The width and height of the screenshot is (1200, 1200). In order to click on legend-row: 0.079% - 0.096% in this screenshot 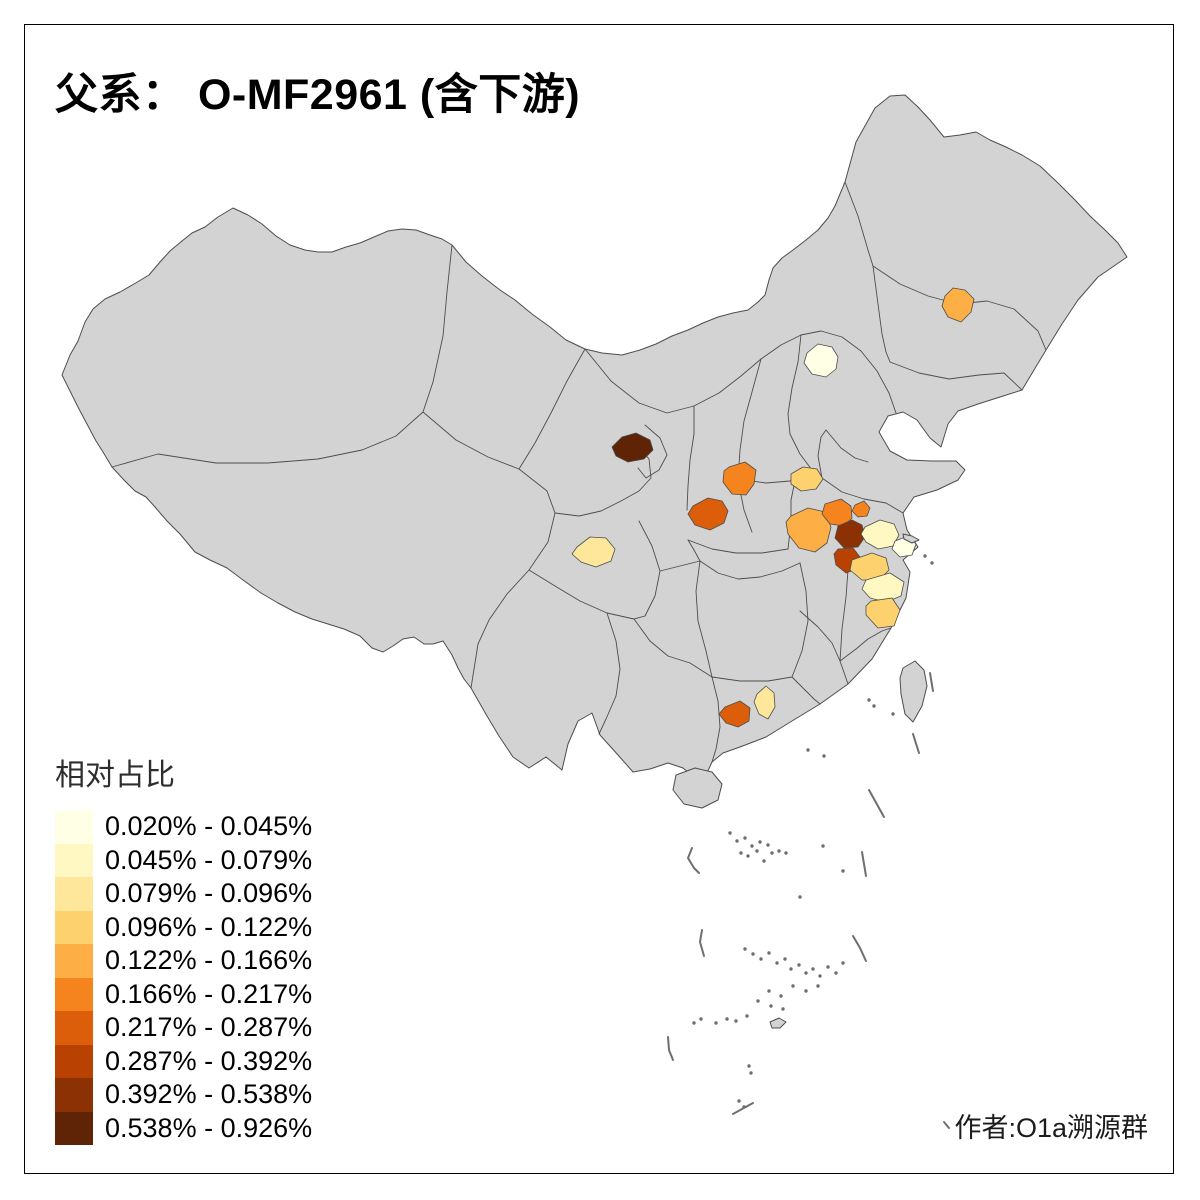, I will do `click(183, 894)`.